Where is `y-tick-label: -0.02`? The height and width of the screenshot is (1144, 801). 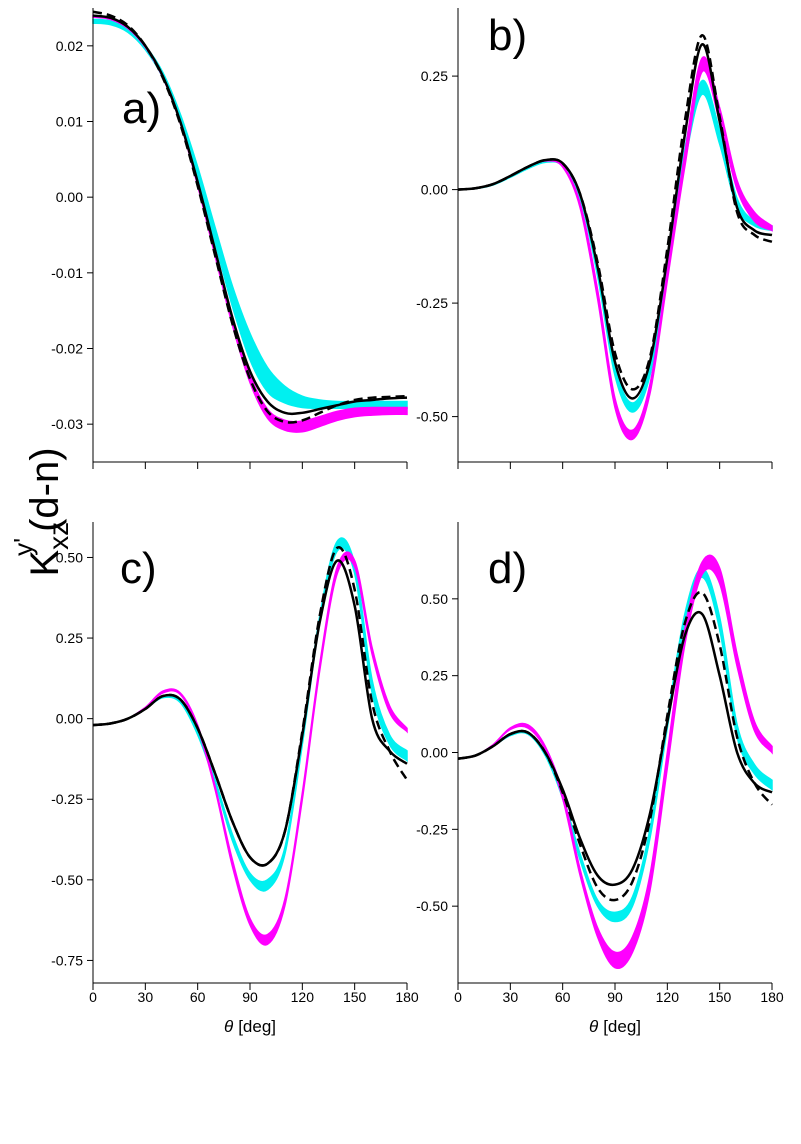 y-tick-label: -0.02 is located at coordinates (67, 349).